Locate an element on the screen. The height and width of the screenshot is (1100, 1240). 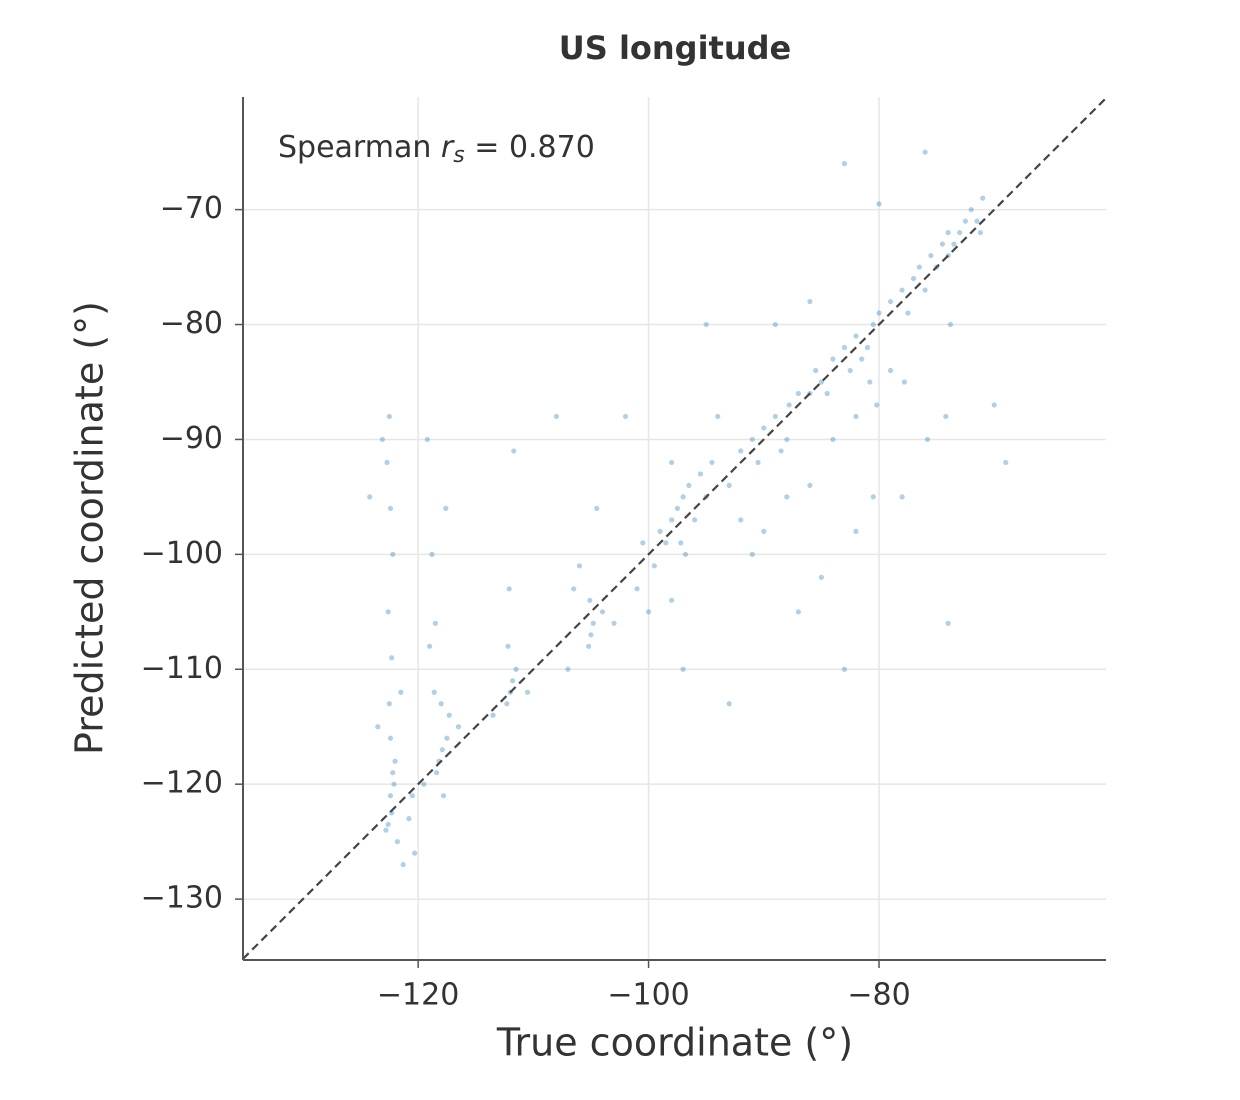
x-tick-label: −100 is located at coordinates (648, 995).